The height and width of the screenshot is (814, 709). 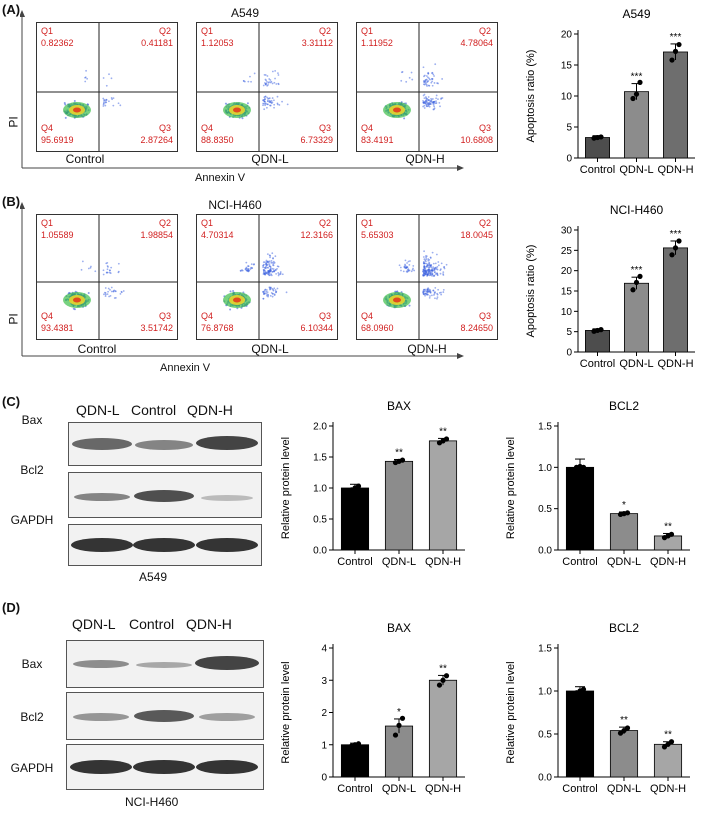 I want to click on y-tick-label: 1.0, so click(x=545, y=468).